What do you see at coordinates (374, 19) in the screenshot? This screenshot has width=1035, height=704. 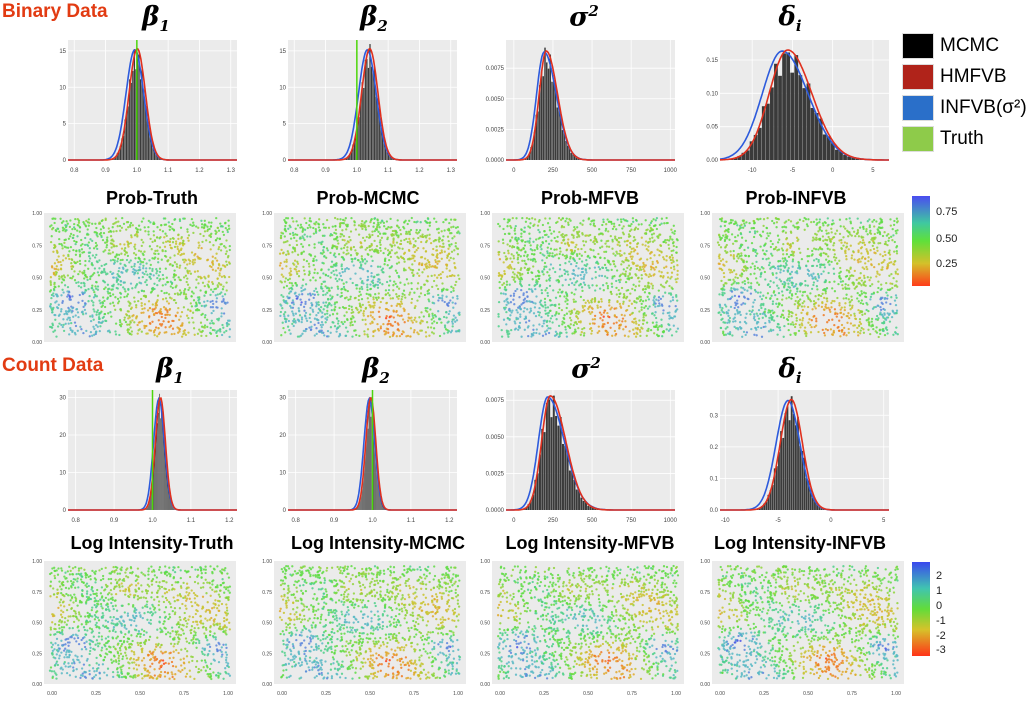 I see `title-beta2-binary: β2` at bounding box center [374, 19].